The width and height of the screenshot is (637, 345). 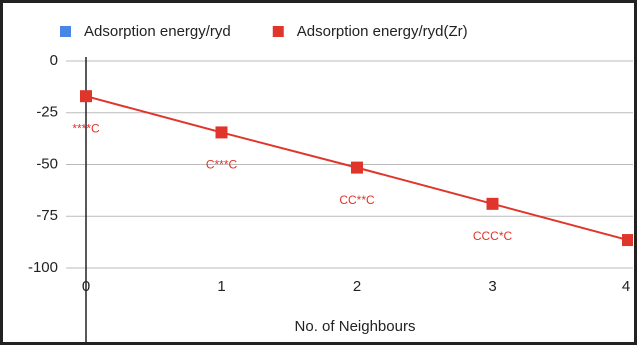 I want to click on point-label: C***C, so click(x=222, y=165).